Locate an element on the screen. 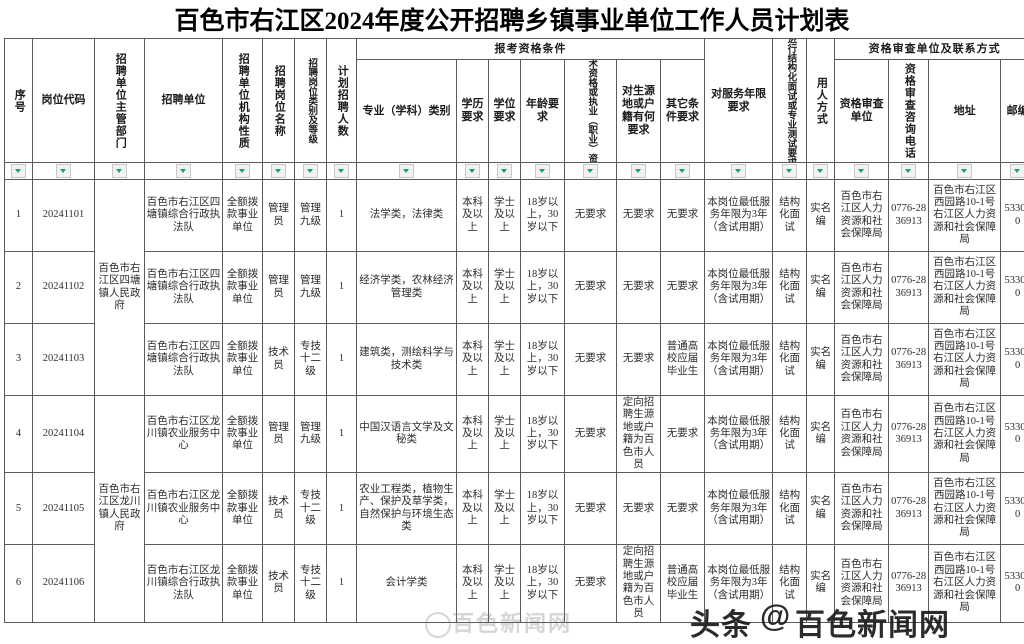 This screenshot has height=644, width=1024. filter-cell-other is located at coordinates (683, 171).